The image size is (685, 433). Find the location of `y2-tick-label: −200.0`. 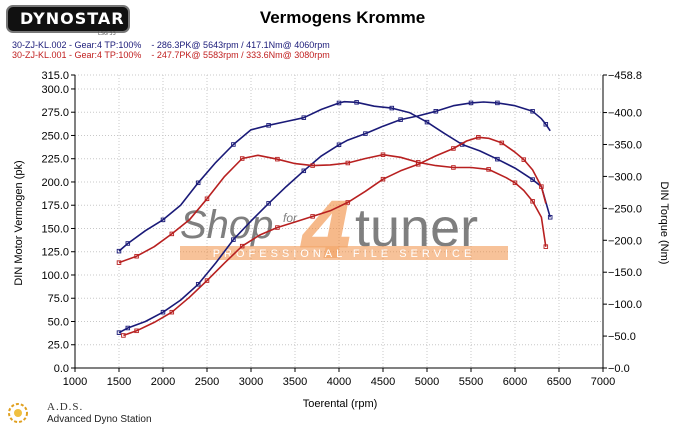

y2-tick-label: −200.0 is located at coordinates (625, 241).